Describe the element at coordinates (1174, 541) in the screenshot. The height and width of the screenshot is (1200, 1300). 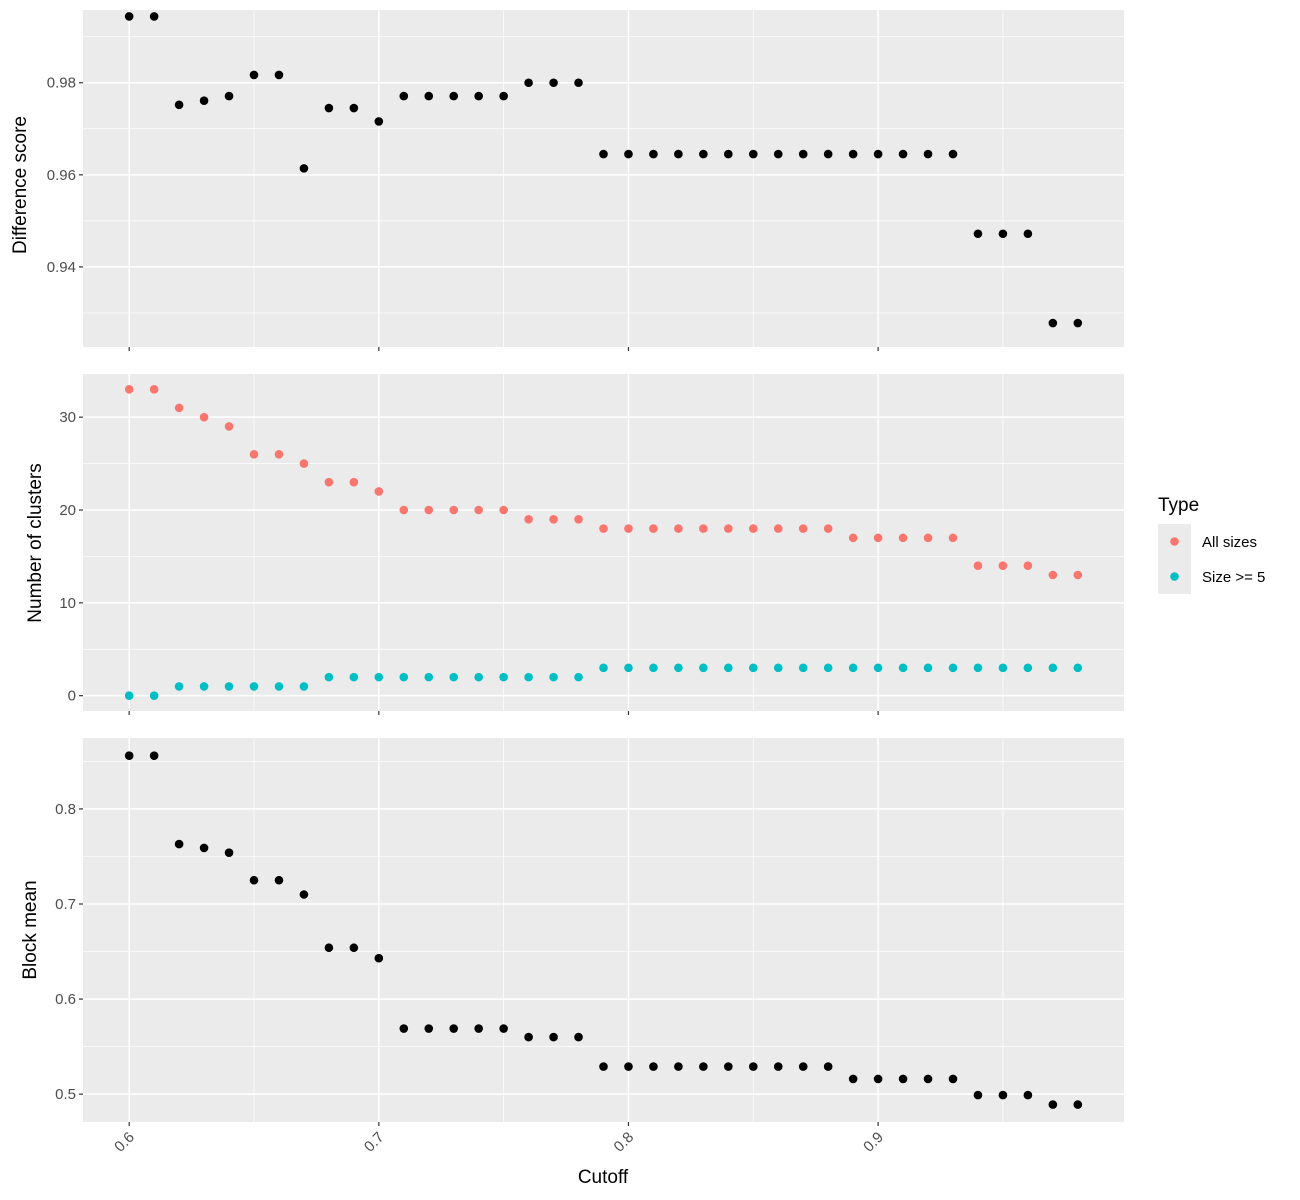
I see `legend-key-all-sizes` at that location.